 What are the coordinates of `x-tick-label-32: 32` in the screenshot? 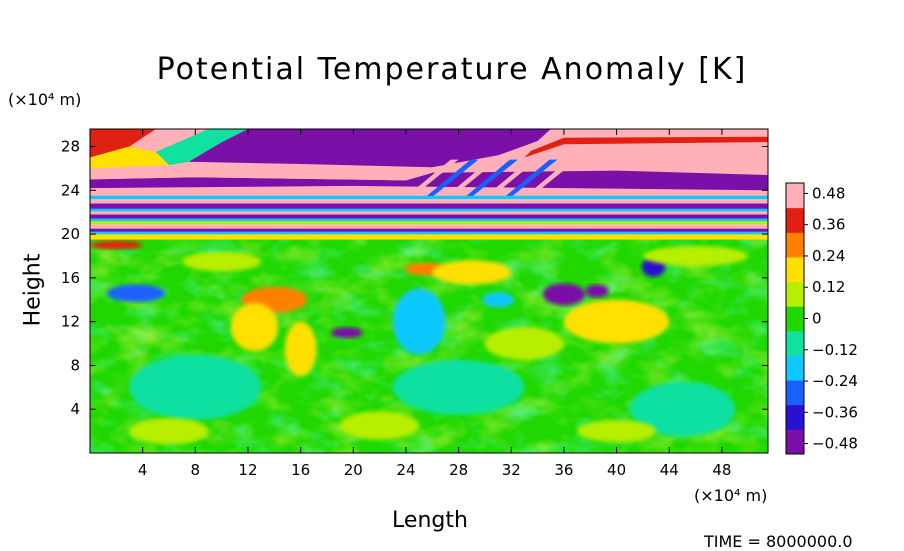 It's located at (511, 470).